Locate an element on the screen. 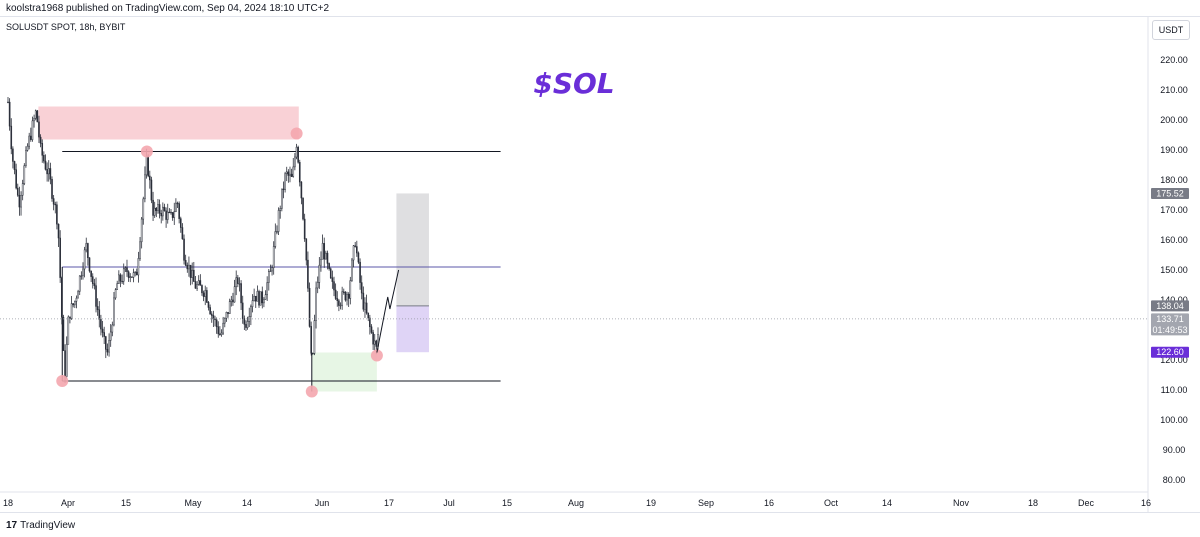 Image resolution: width=1200 pixels, height=537 pixels. currency-button: USDT is located at coordinates (1171, 30).